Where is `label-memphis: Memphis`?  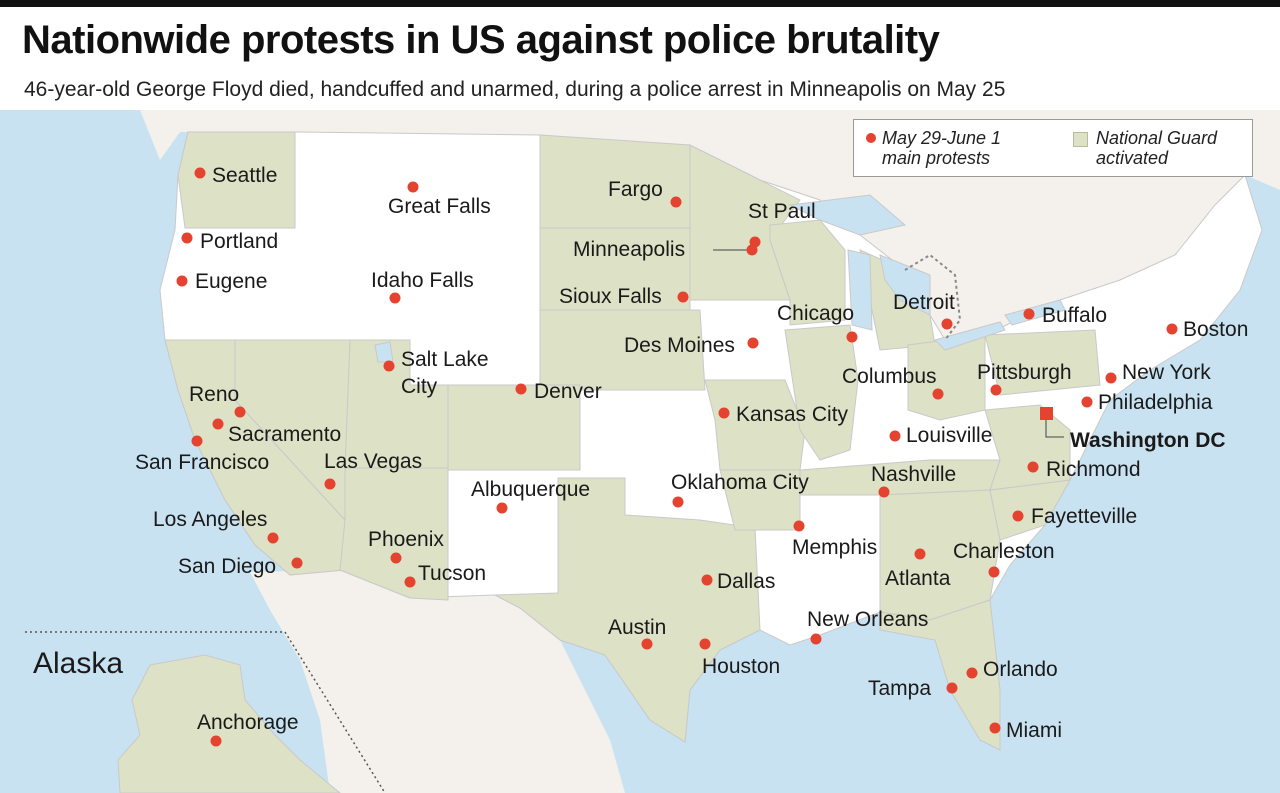 label-memphis: Memphis is located at coordinates (834, 547).